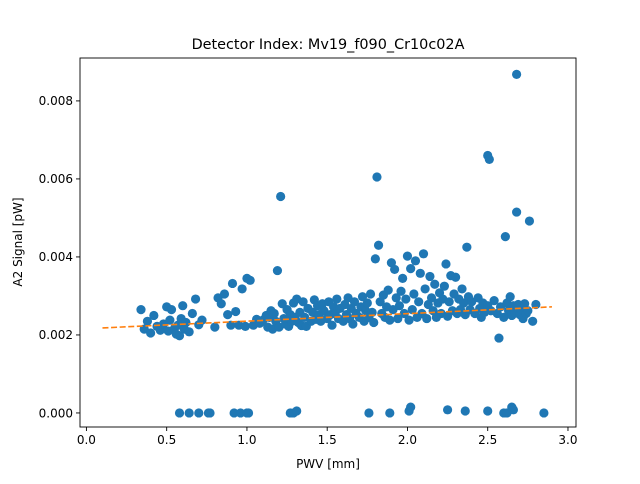 This screenshot has height=484, width=640. Describe the element at coordinates (56, 335) in the screenshot. I see `y-tick-label: 0.002` at that location.